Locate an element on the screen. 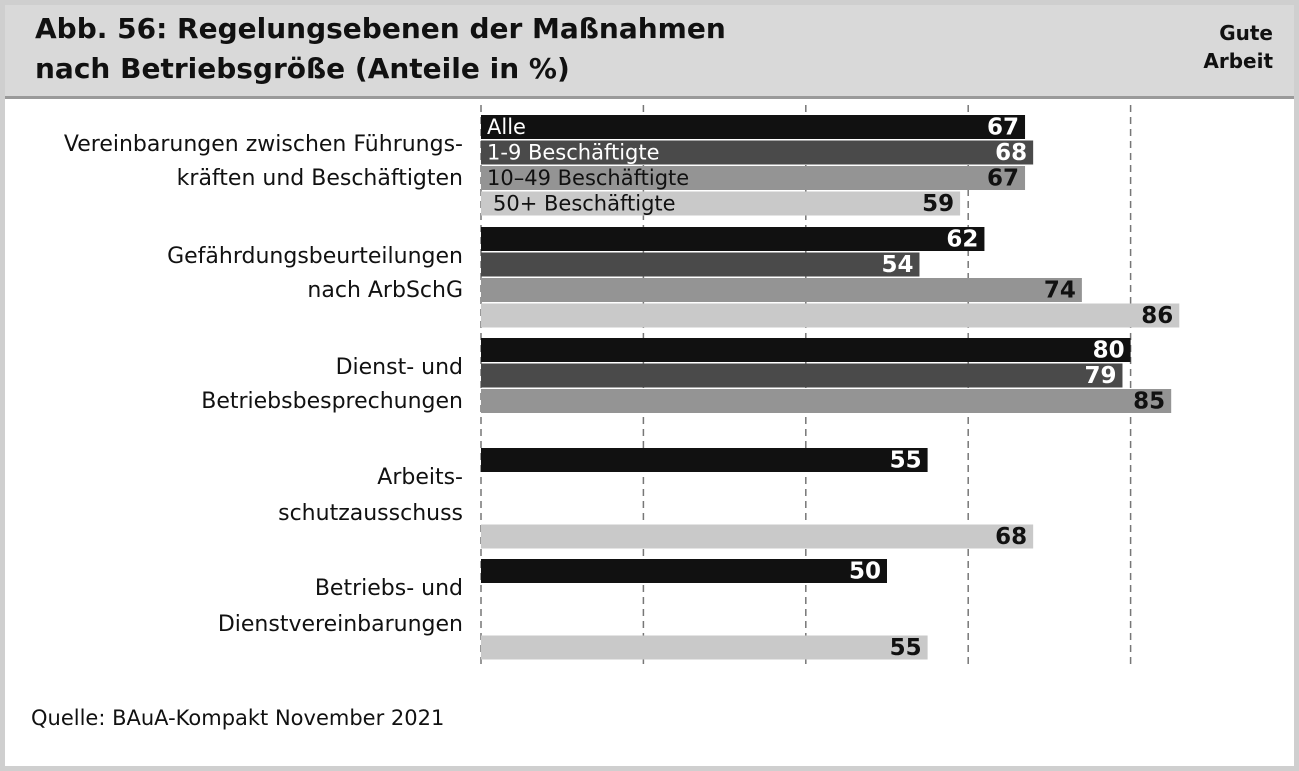 The image size is (1299, 771). data-label: 62 is located at coordinates (962, 240).